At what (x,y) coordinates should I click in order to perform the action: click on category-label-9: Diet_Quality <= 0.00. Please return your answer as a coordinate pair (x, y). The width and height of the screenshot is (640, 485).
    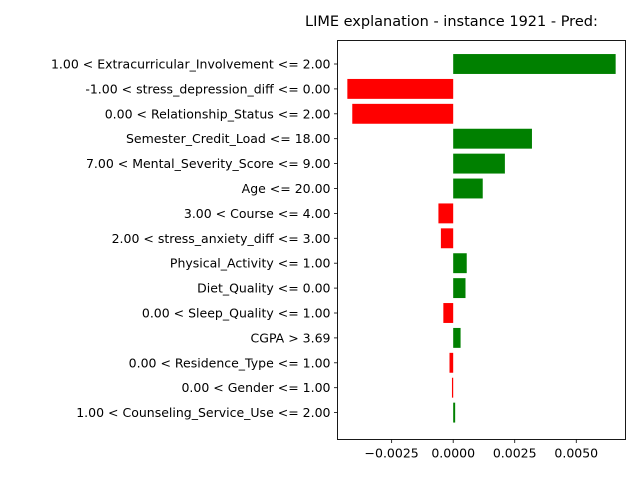
    Looking at the image, I should click on (263, 288).